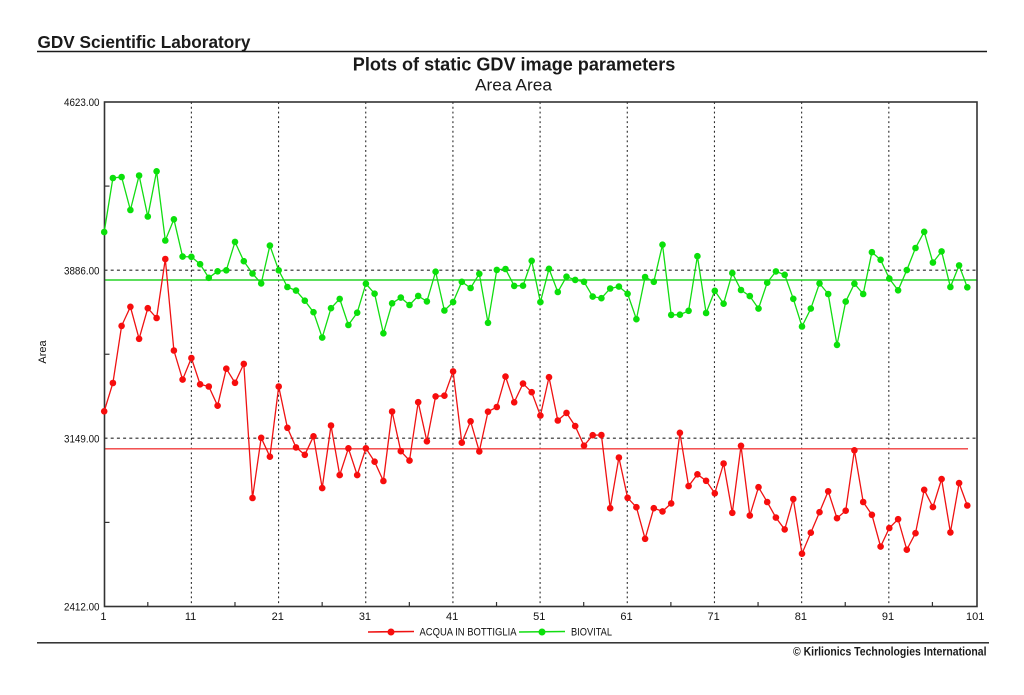  I want to click on svg-text: 2412.00, so click(82, 608).